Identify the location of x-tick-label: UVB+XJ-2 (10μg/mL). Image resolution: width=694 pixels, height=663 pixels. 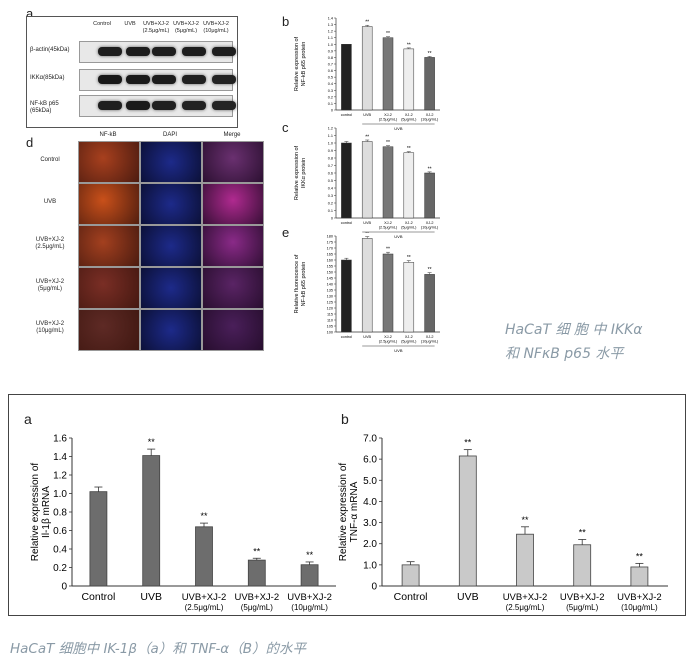
(639, 602).